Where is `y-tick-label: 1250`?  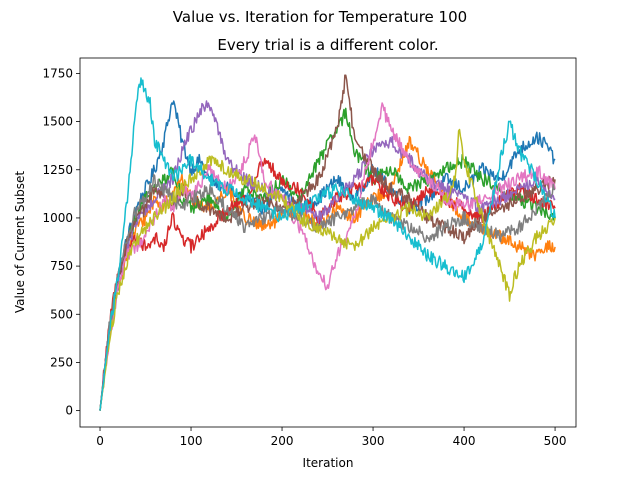
y-tick-label: 1250 is located at coordinates (57, 170).